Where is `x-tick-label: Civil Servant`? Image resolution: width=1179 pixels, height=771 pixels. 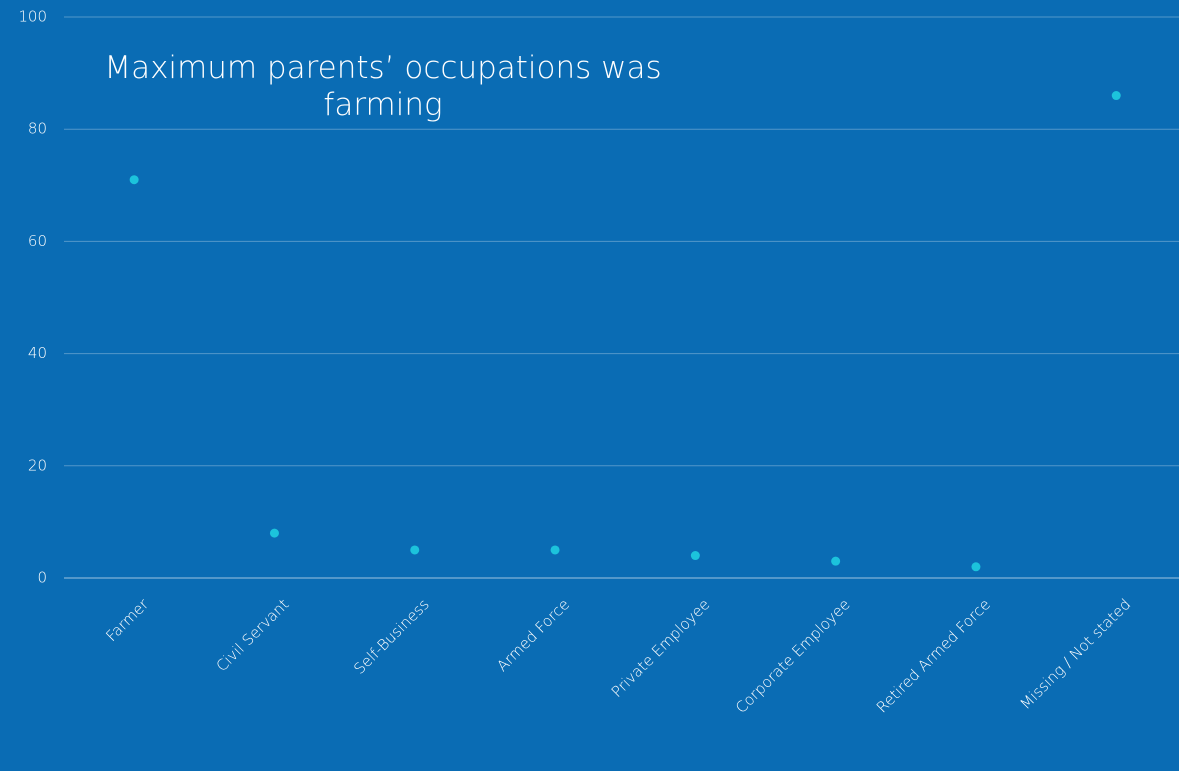
x-tick-label: Civil Servant is located at coordinates (253, 635).